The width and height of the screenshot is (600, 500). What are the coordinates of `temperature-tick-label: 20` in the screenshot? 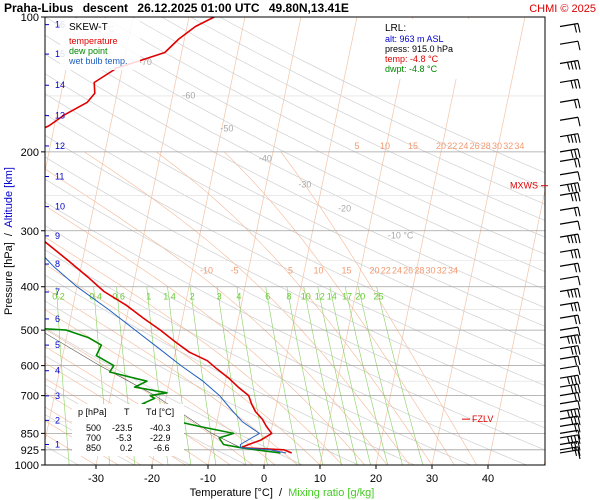 It's located at (376, 479).